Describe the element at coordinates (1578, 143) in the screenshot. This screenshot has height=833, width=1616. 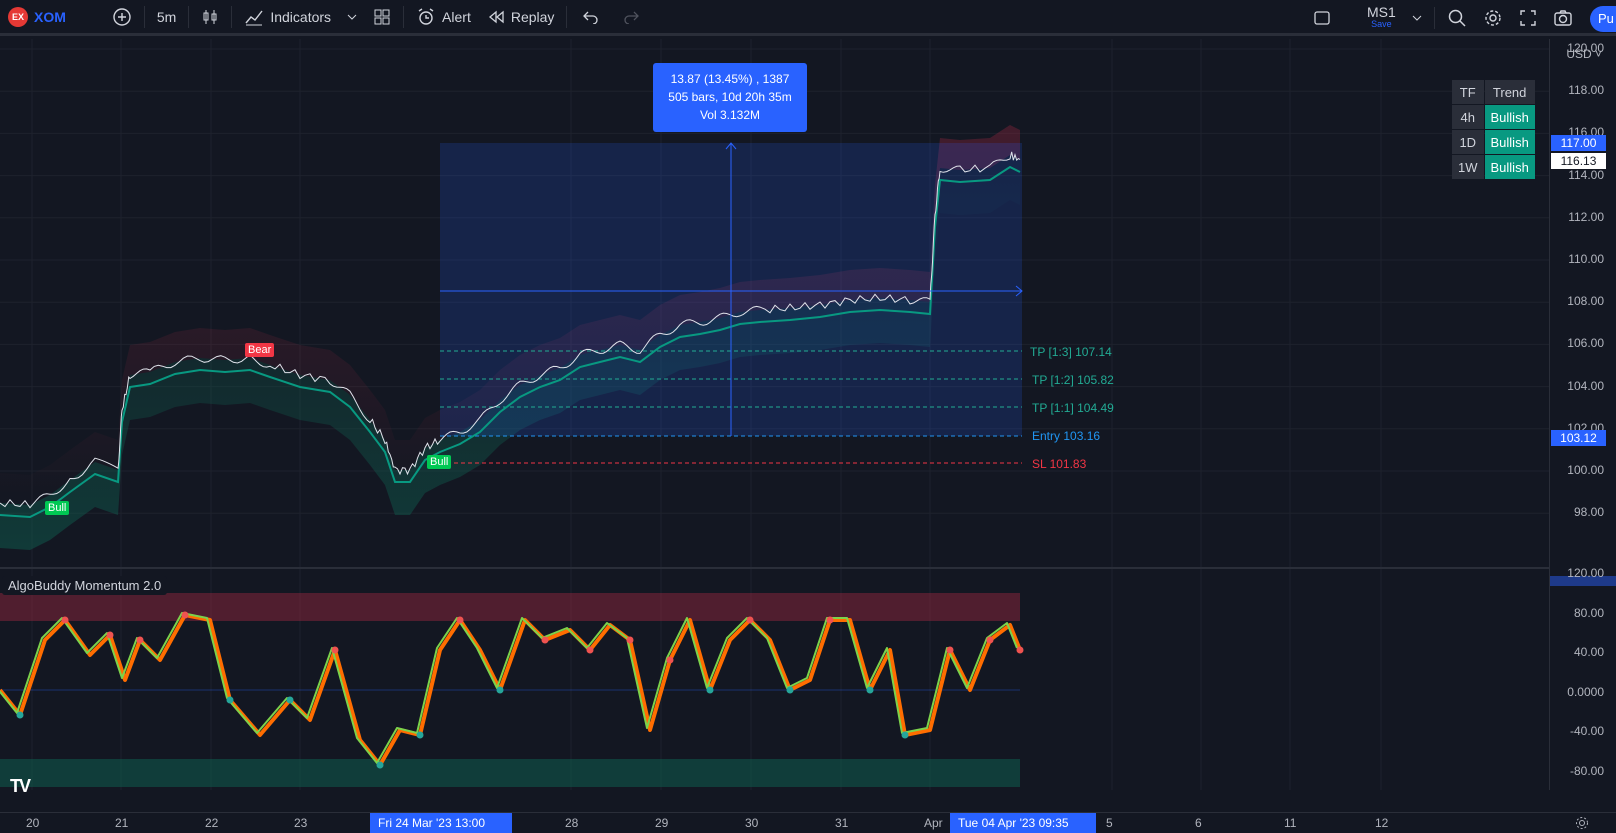
I see `price-tag-high: 117.00` at that location.